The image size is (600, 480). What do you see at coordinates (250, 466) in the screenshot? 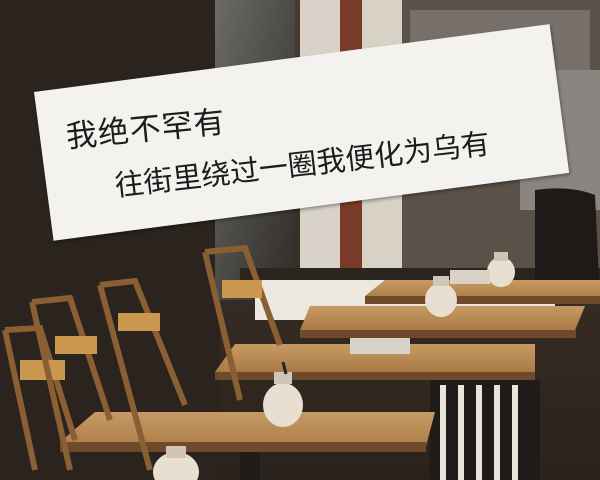
I see `table-leg` at bounding box center [250, 466].